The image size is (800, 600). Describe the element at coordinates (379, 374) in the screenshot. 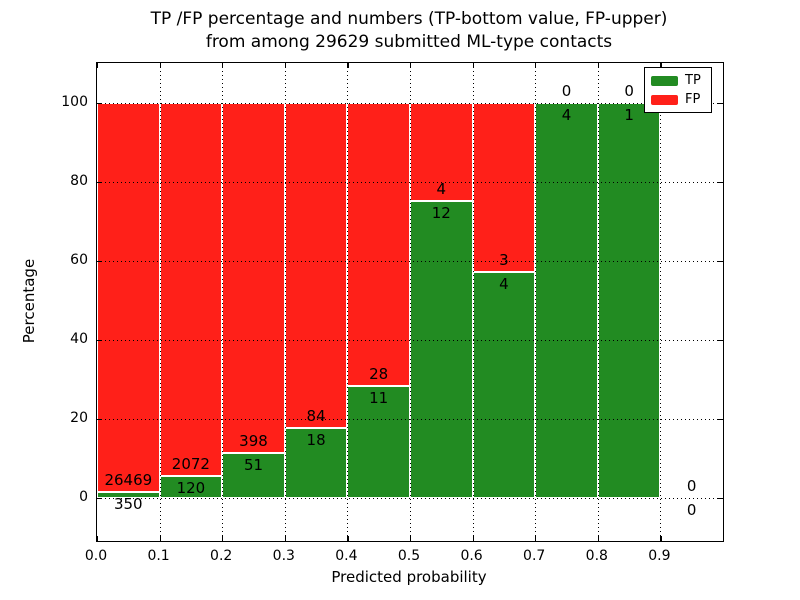

I see `fp-count-label: 28` at that location.